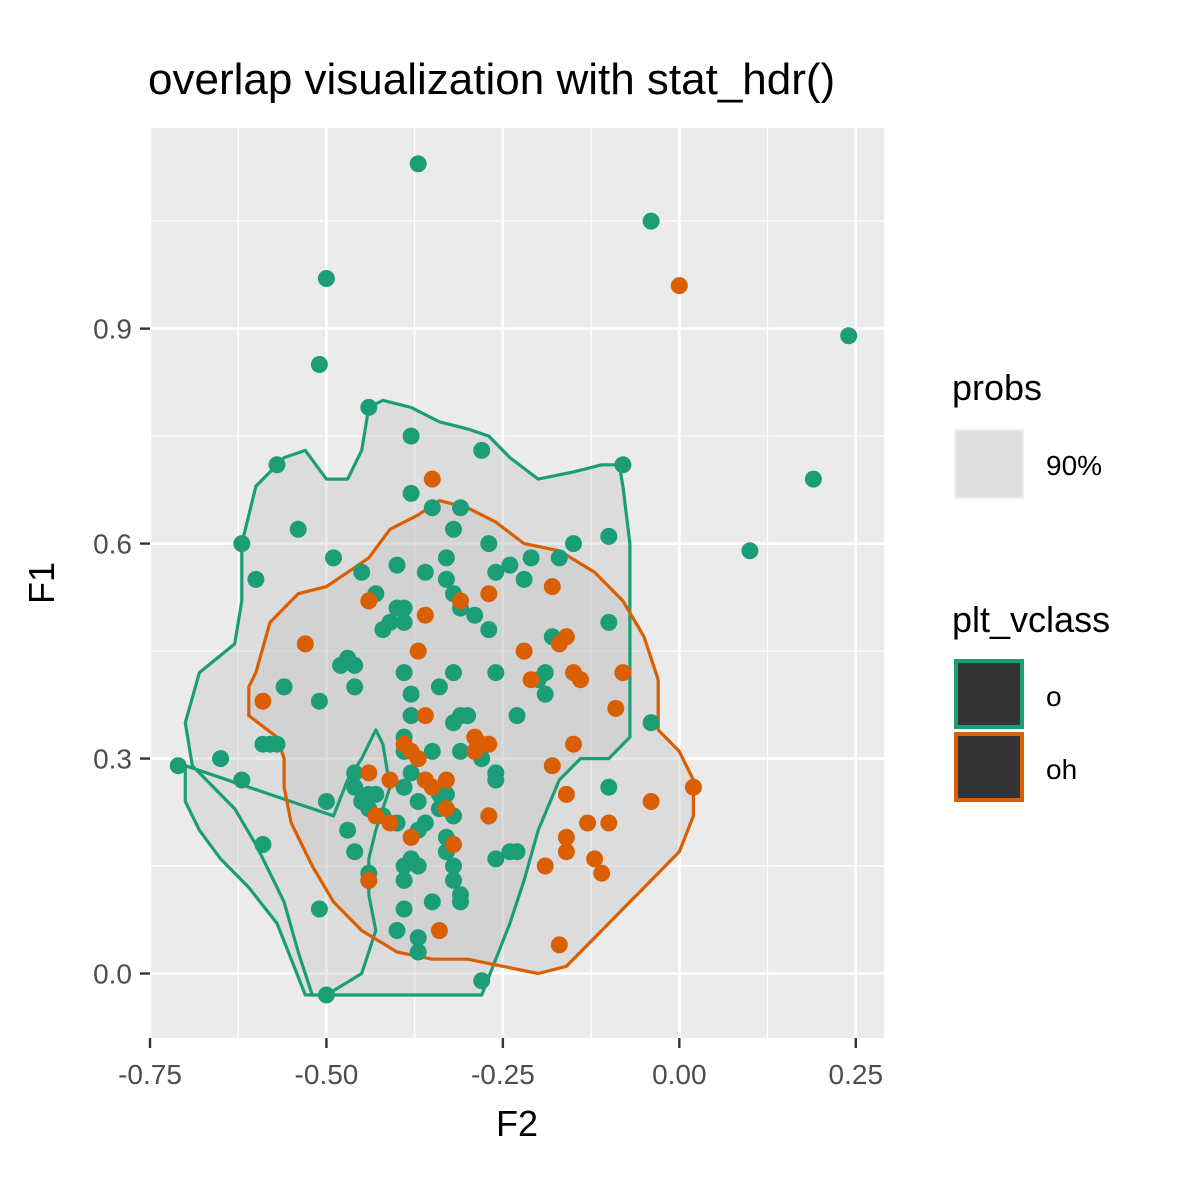  Describe the element at coordinates (856, 1074) in the screenshot. I see `x-tick-label: 0.25` at that location.